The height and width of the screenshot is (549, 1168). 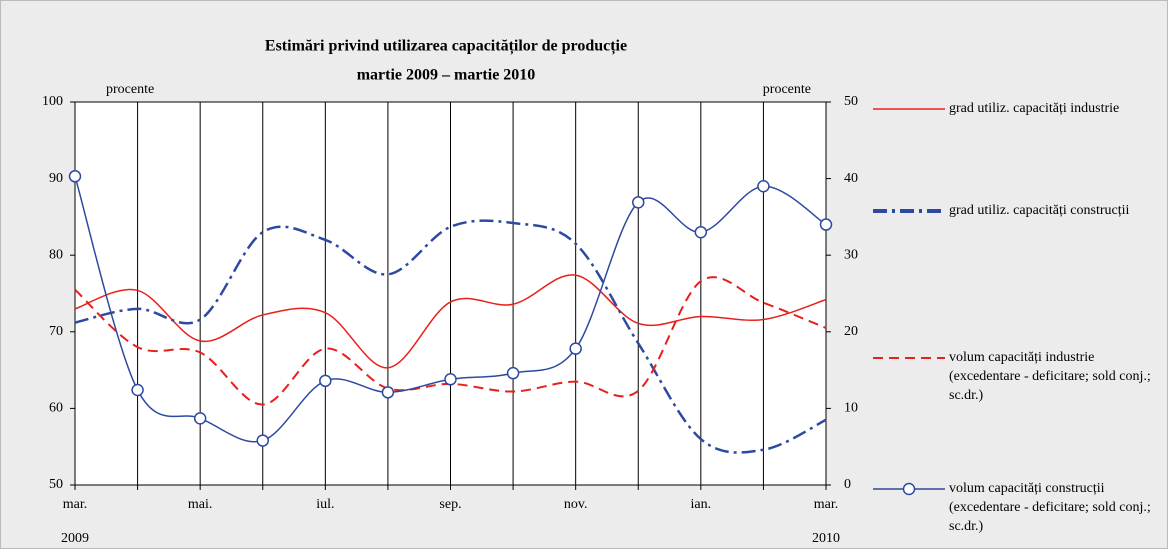 What do you see at coordinates (56, 331) in the screenshot?
I see `y-tick-label: 70` at bounding box center [56, 331].